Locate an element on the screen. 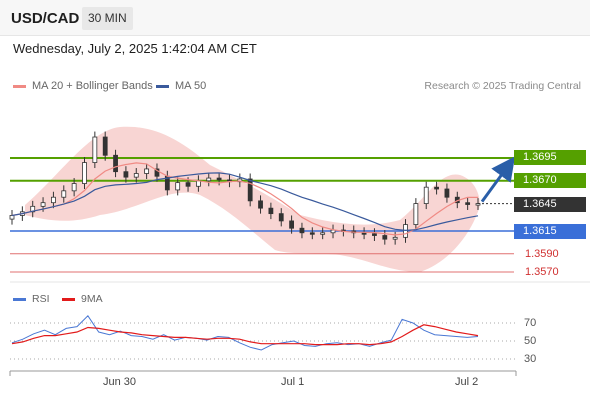  tag-pivot: 1.3615 is located at coordinates (550, 231).